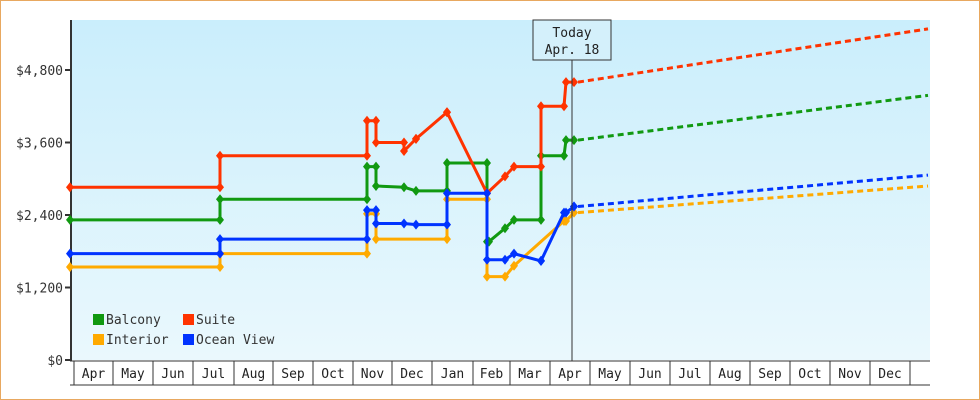  Describe the element at coordinates (753, 55) in the screenshot. I see `forecast-line-suite` at that location.